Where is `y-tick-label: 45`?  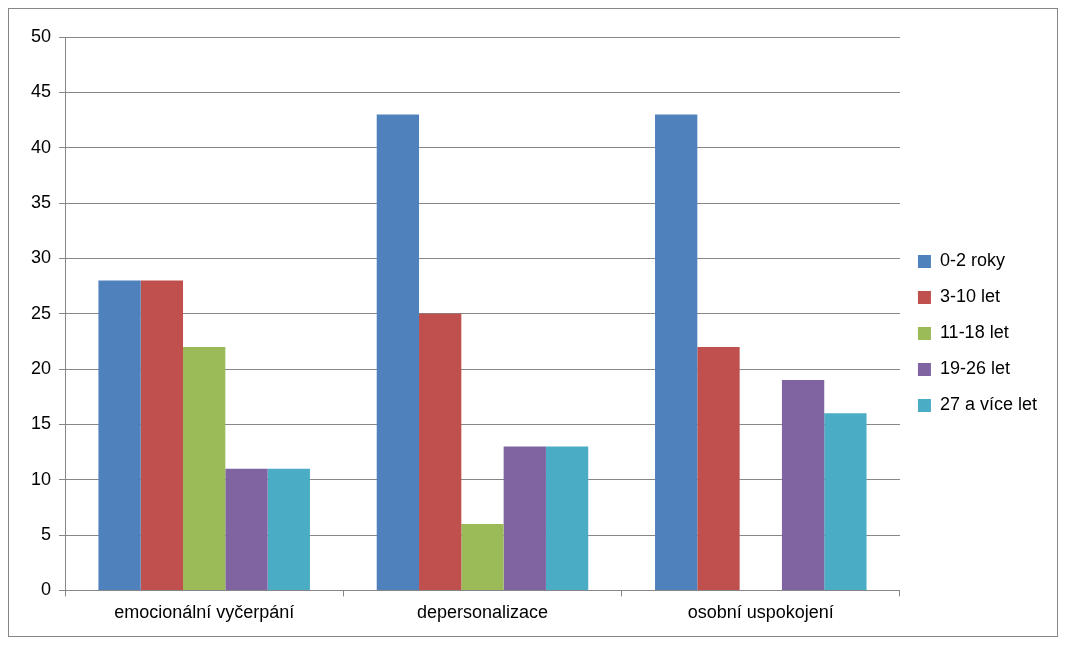 y-tick-label: 45 is located at coordinates (41, 91).